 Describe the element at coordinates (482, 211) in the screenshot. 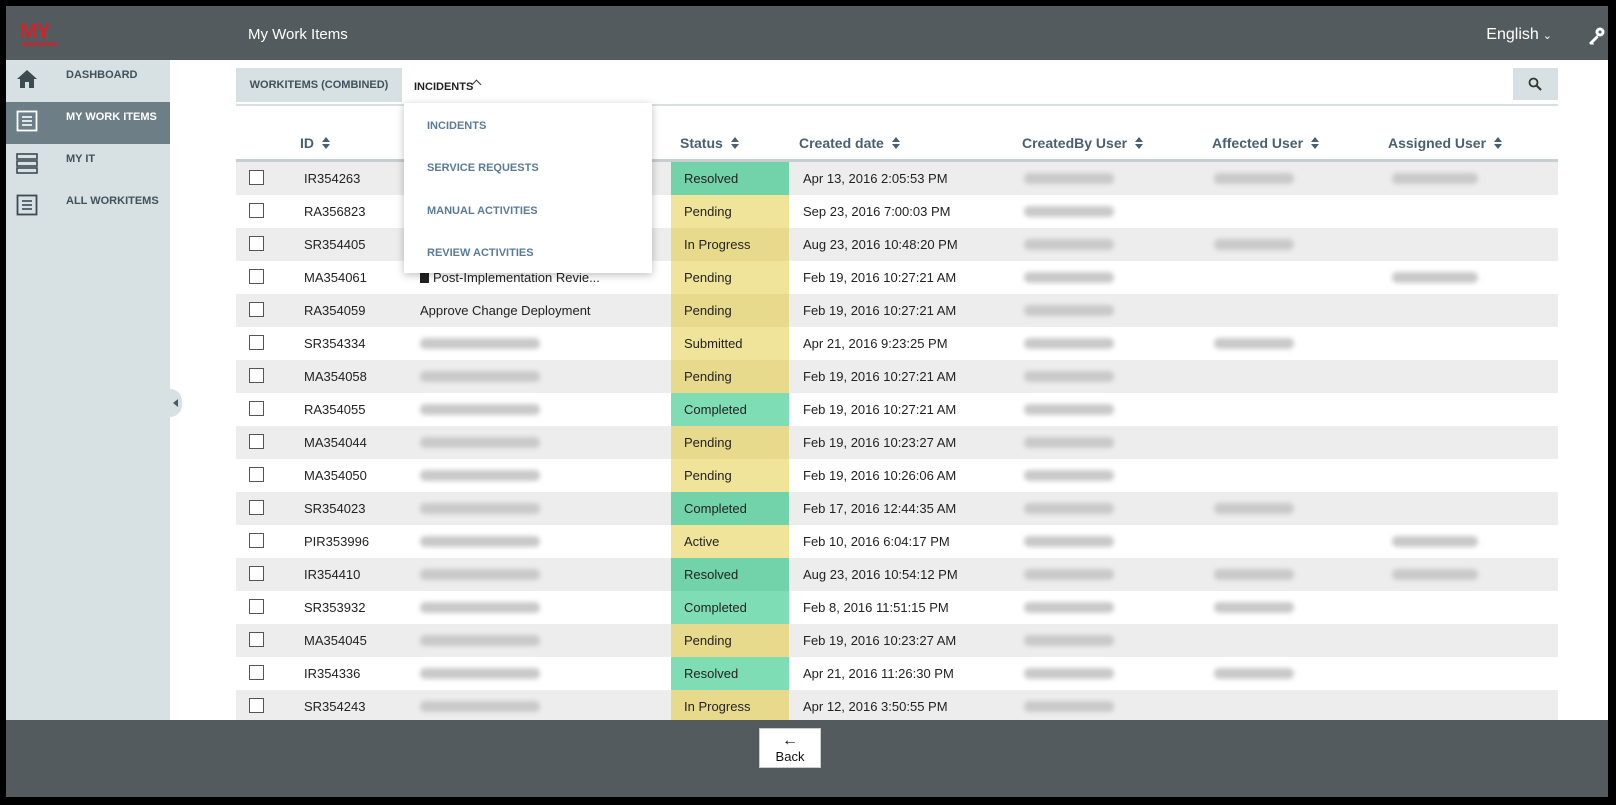

I see `menu-item-manual-activities: MANUAL ACTIVITIES` at that location.